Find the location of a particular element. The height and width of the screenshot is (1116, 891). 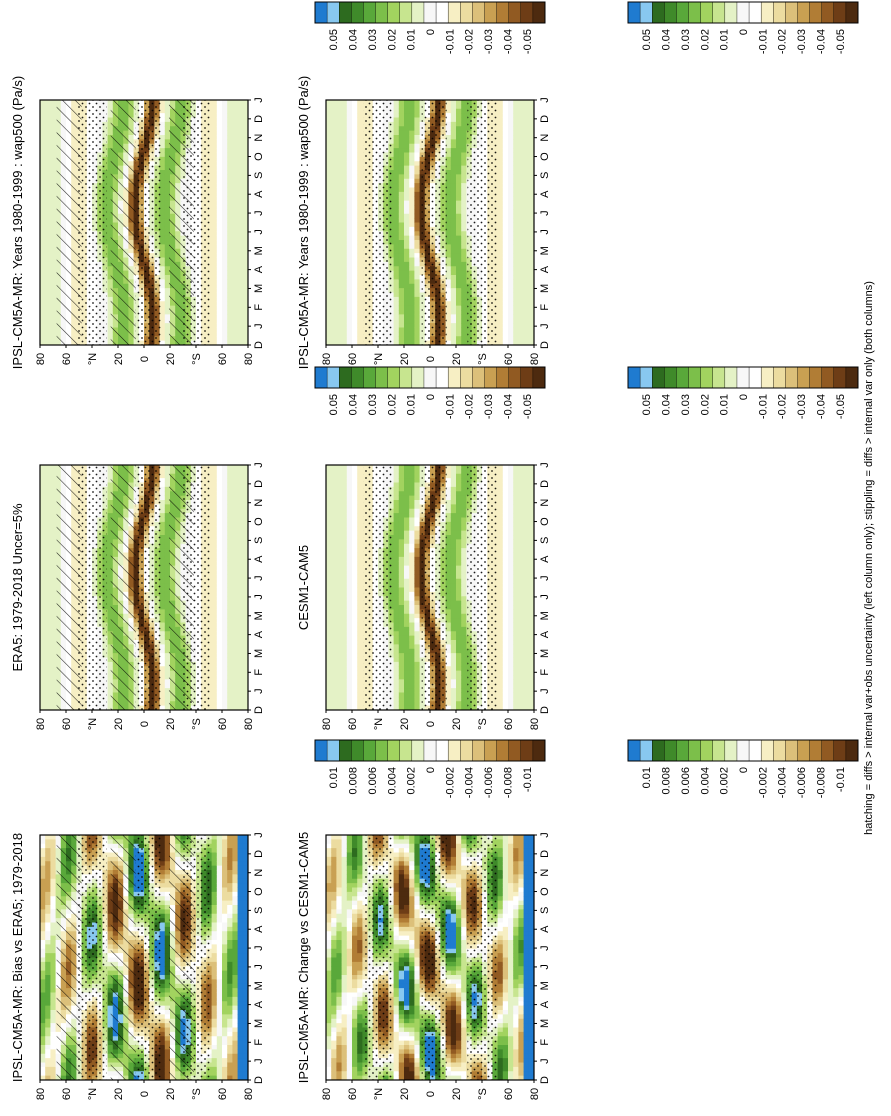

stippling-band is located at coordinates (91, 222).